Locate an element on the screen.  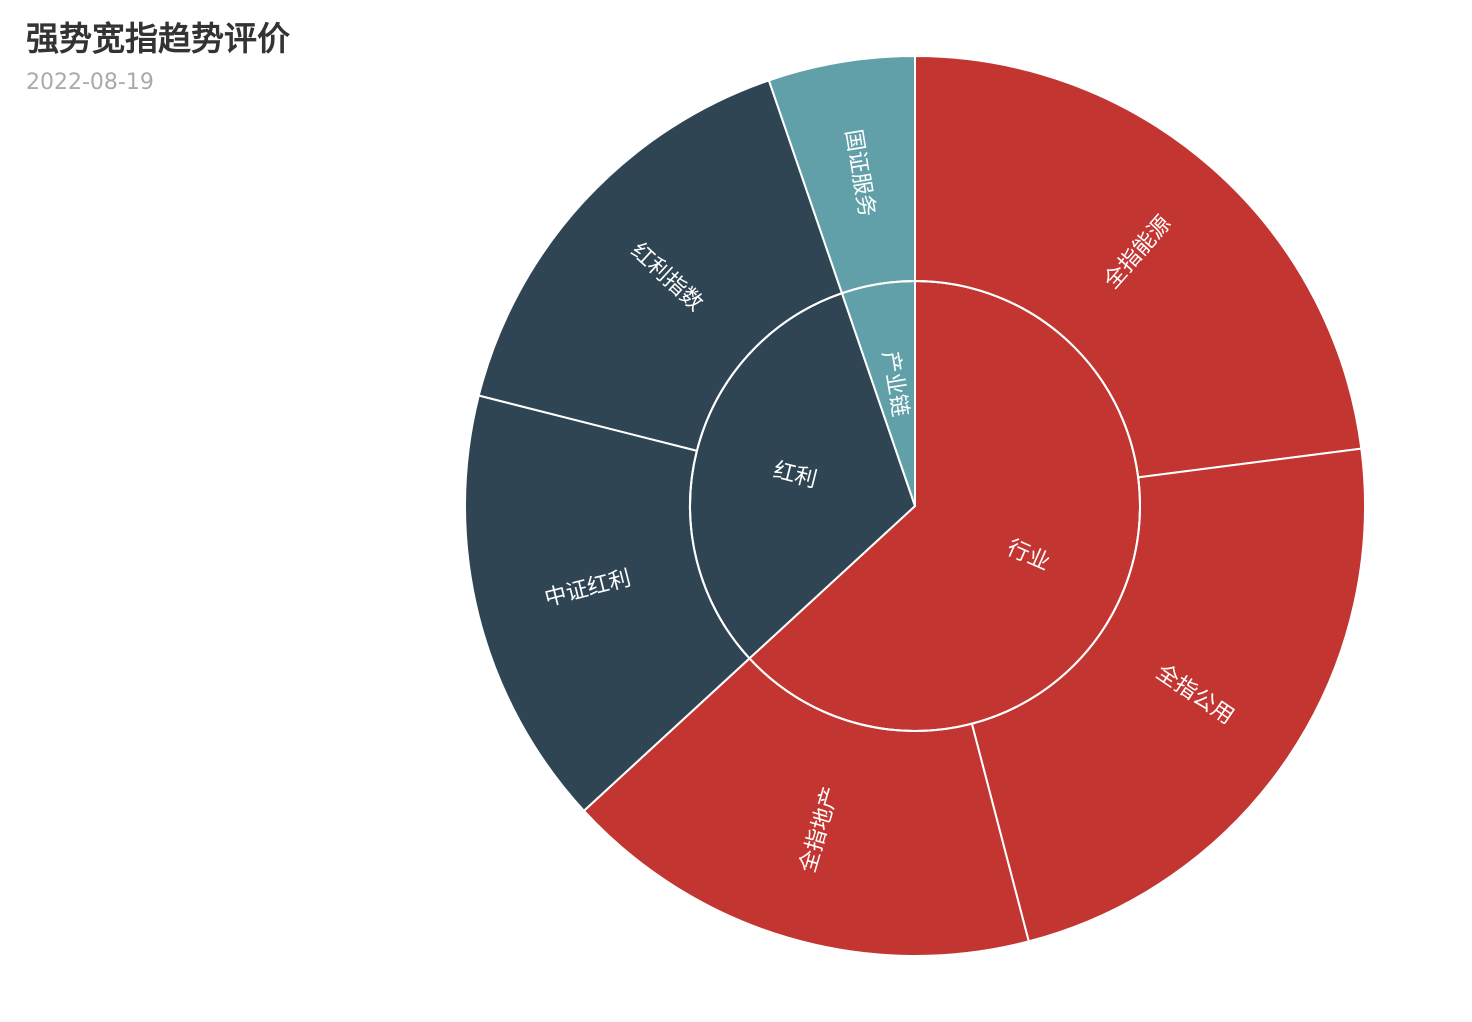
chart-subtitle: 2022-08-19 is located at coordinates (90, 82).